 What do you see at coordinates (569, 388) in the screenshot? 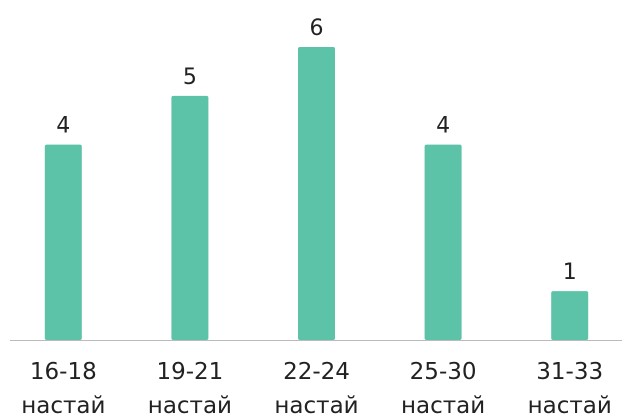
I see `x-tick-label: 31-33 настай` at bounding box center [569, 388].